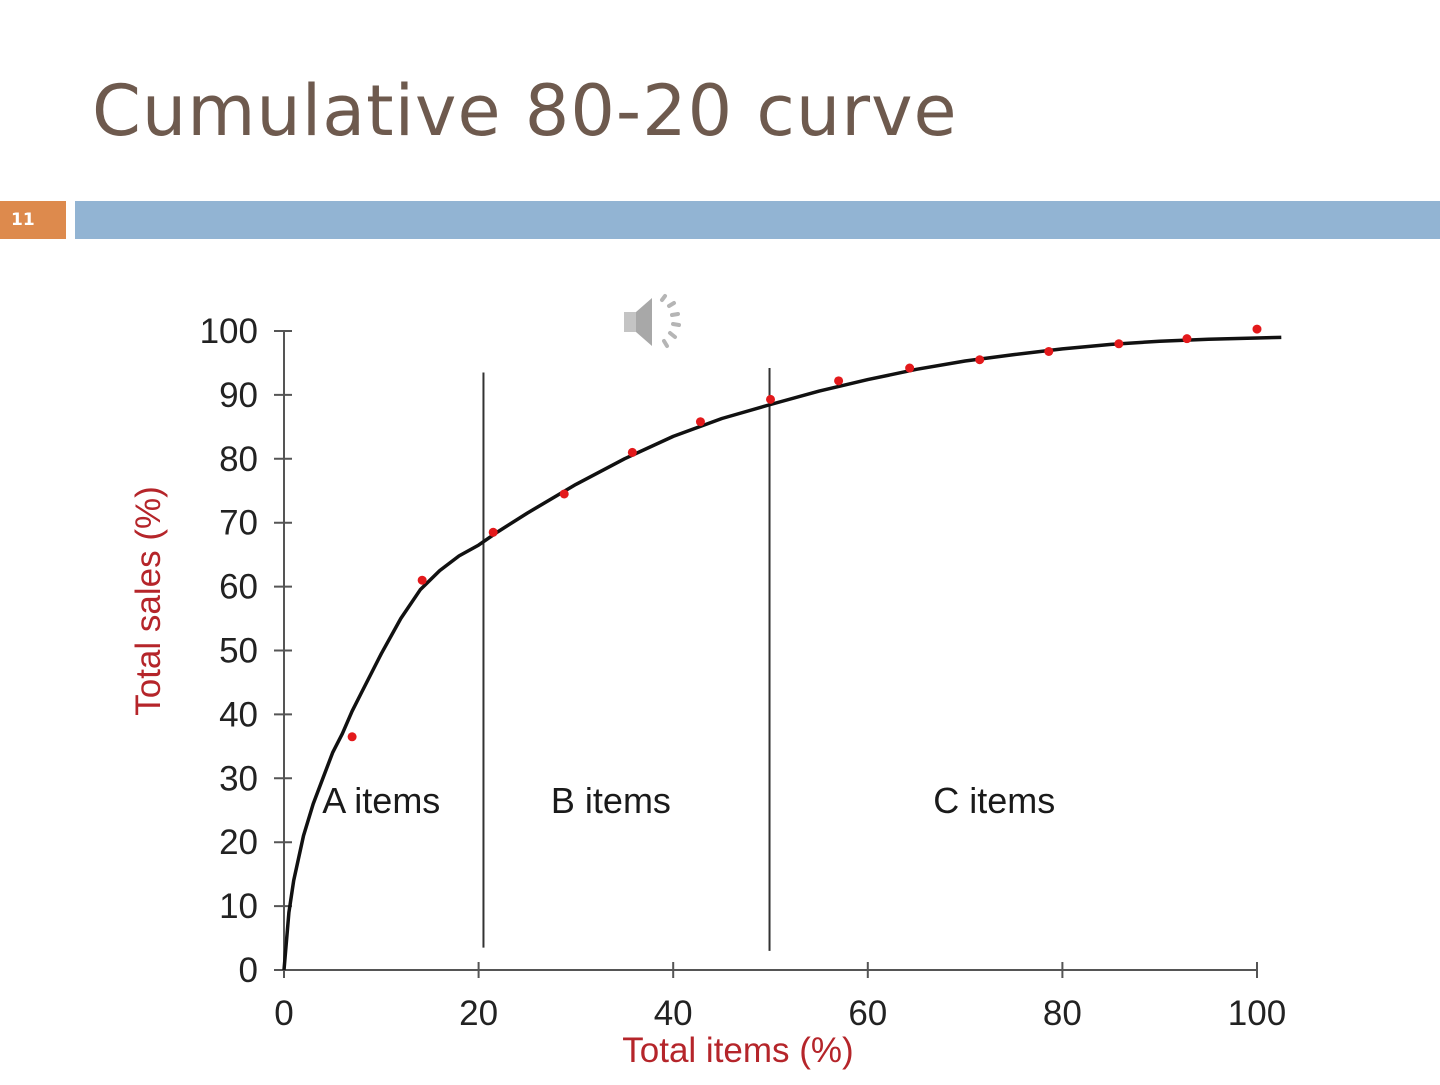 This screenshot has width=1440, height=1085. Describe the element at coordinates (283, 1013) in the screenshot. I see `x-tick-label: 0` at that location.